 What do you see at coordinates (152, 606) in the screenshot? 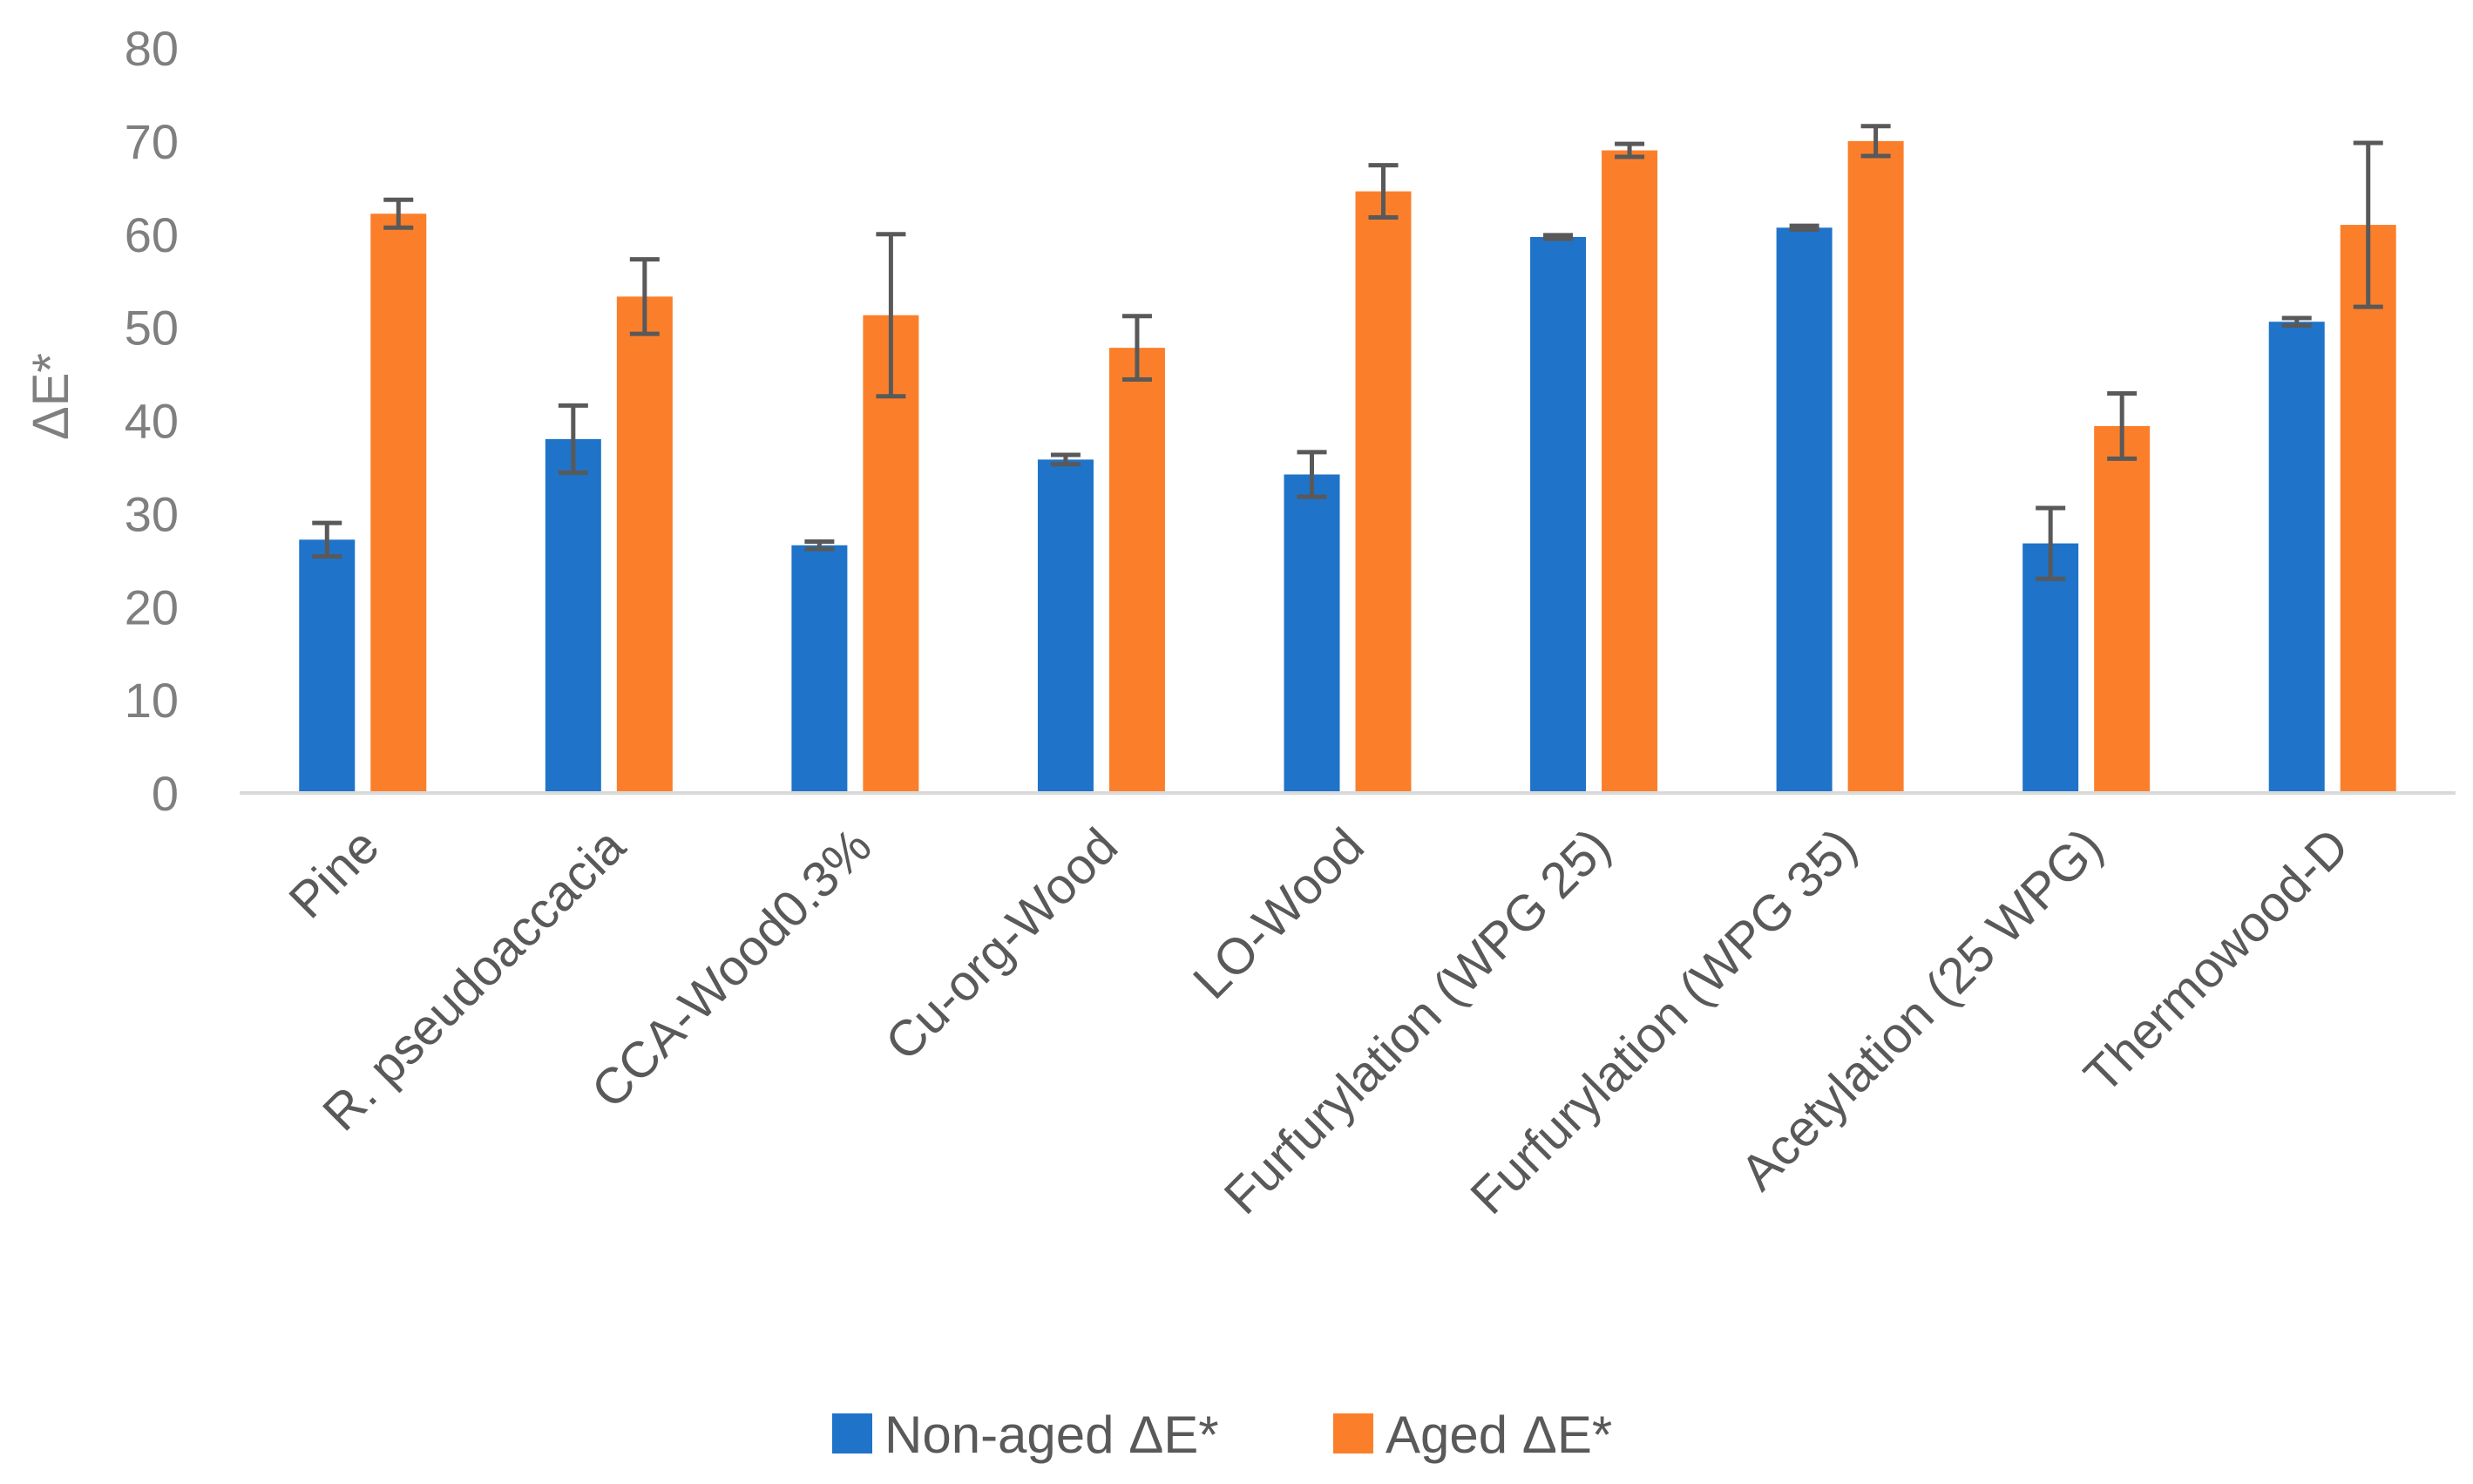
I see `y-tick-label: 20` at bounding box center [152, 606].